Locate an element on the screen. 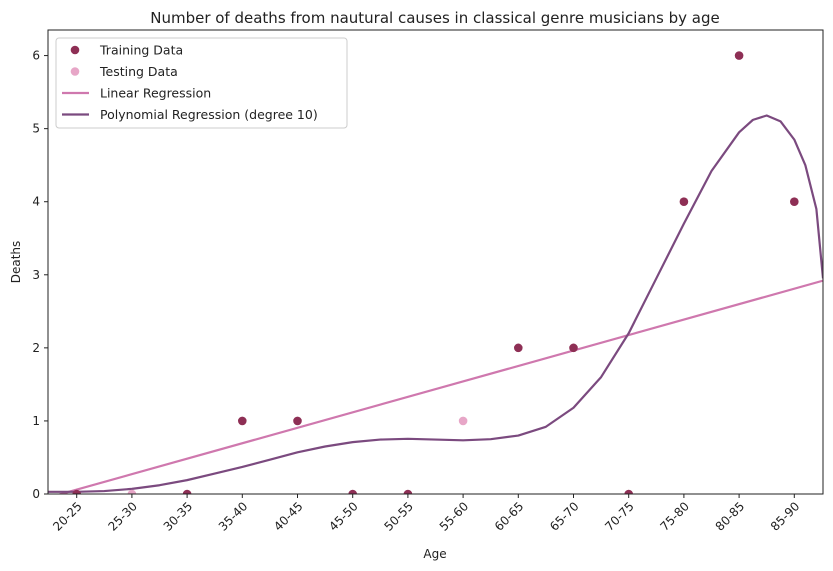  legend-label-testing-data: Testing Data is located at coordinates (138, 71).